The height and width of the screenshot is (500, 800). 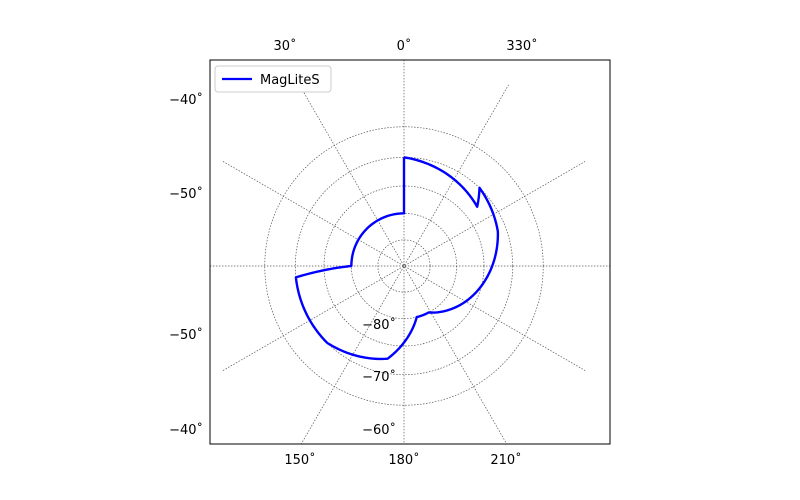 I want to click on series-line, so click(x=397, y=258).